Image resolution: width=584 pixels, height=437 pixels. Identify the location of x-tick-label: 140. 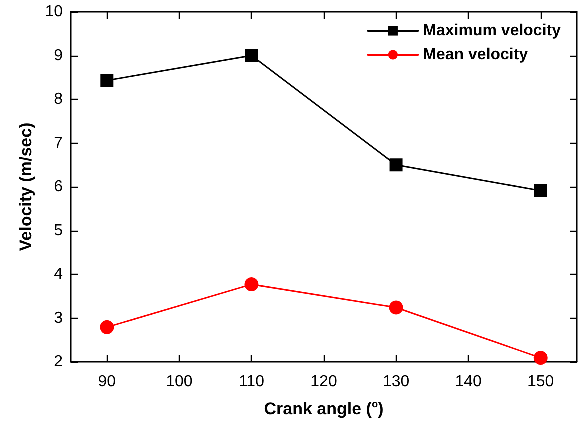
(468, 382).